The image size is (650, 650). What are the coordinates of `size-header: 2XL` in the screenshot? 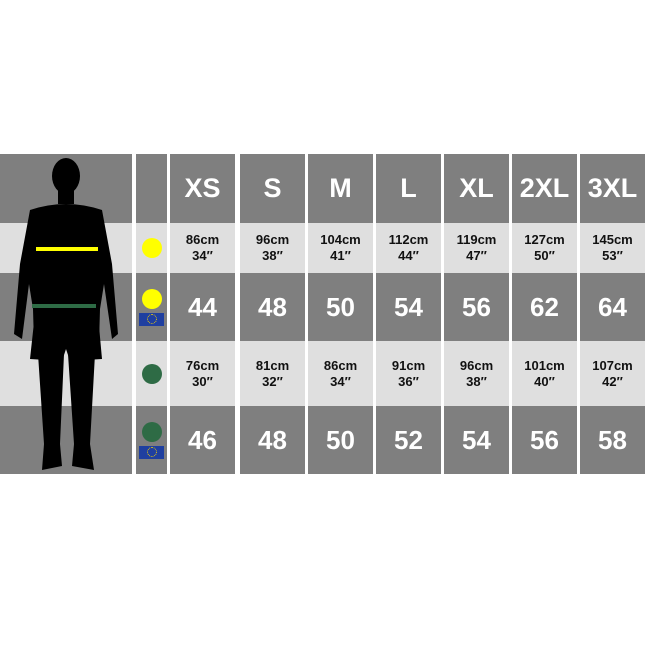 It's located at (544, 188).